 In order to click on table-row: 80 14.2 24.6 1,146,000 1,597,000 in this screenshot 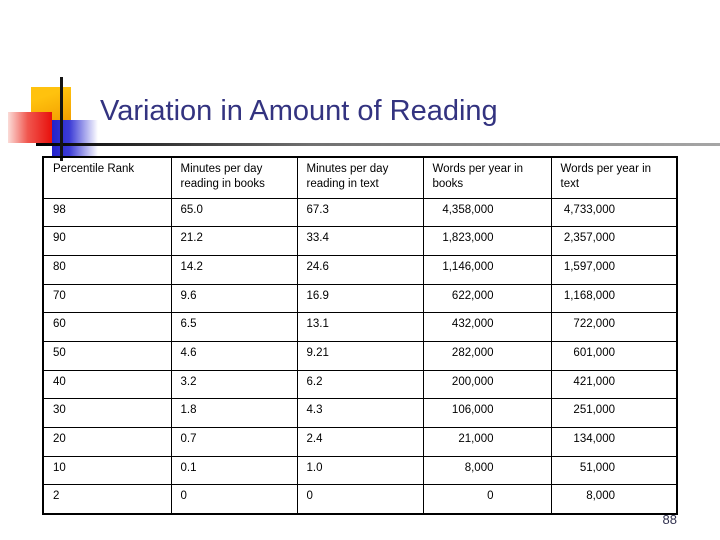, I will do `click(360, 269)`.